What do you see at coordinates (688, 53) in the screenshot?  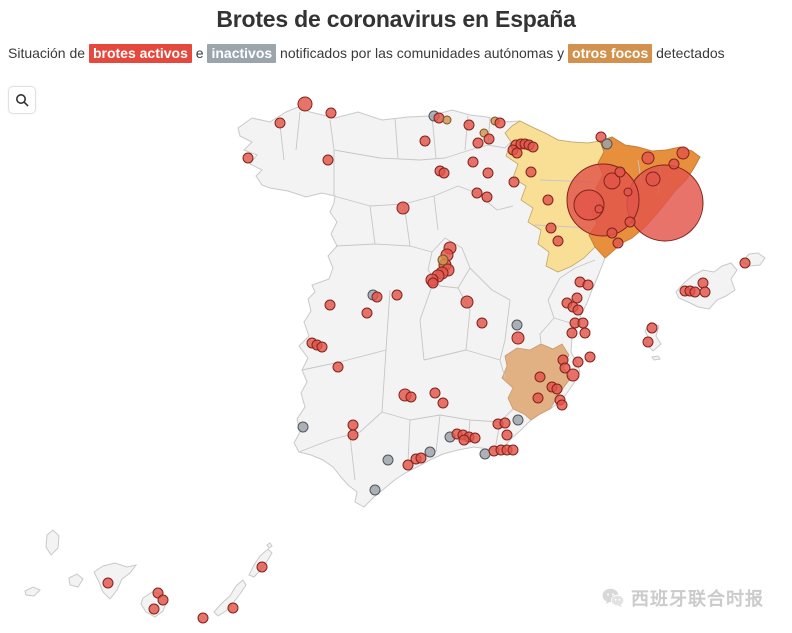 I see `subtitle-text: detectados` at bounding box center [688, 53].